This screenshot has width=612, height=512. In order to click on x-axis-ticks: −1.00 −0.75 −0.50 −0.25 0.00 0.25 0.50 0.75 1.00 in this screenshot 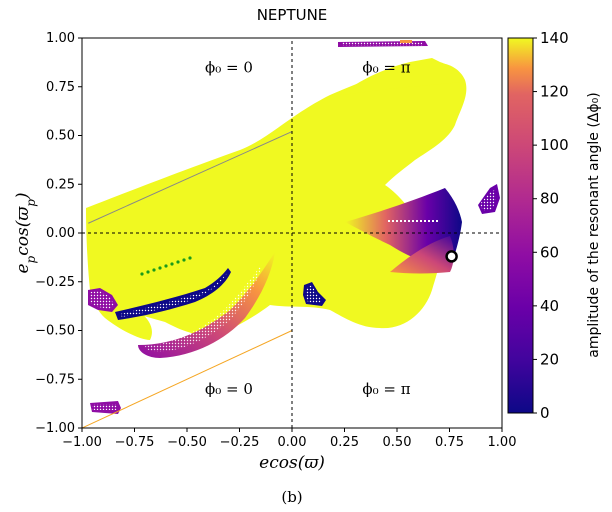, I will do `click(289, 439)`.